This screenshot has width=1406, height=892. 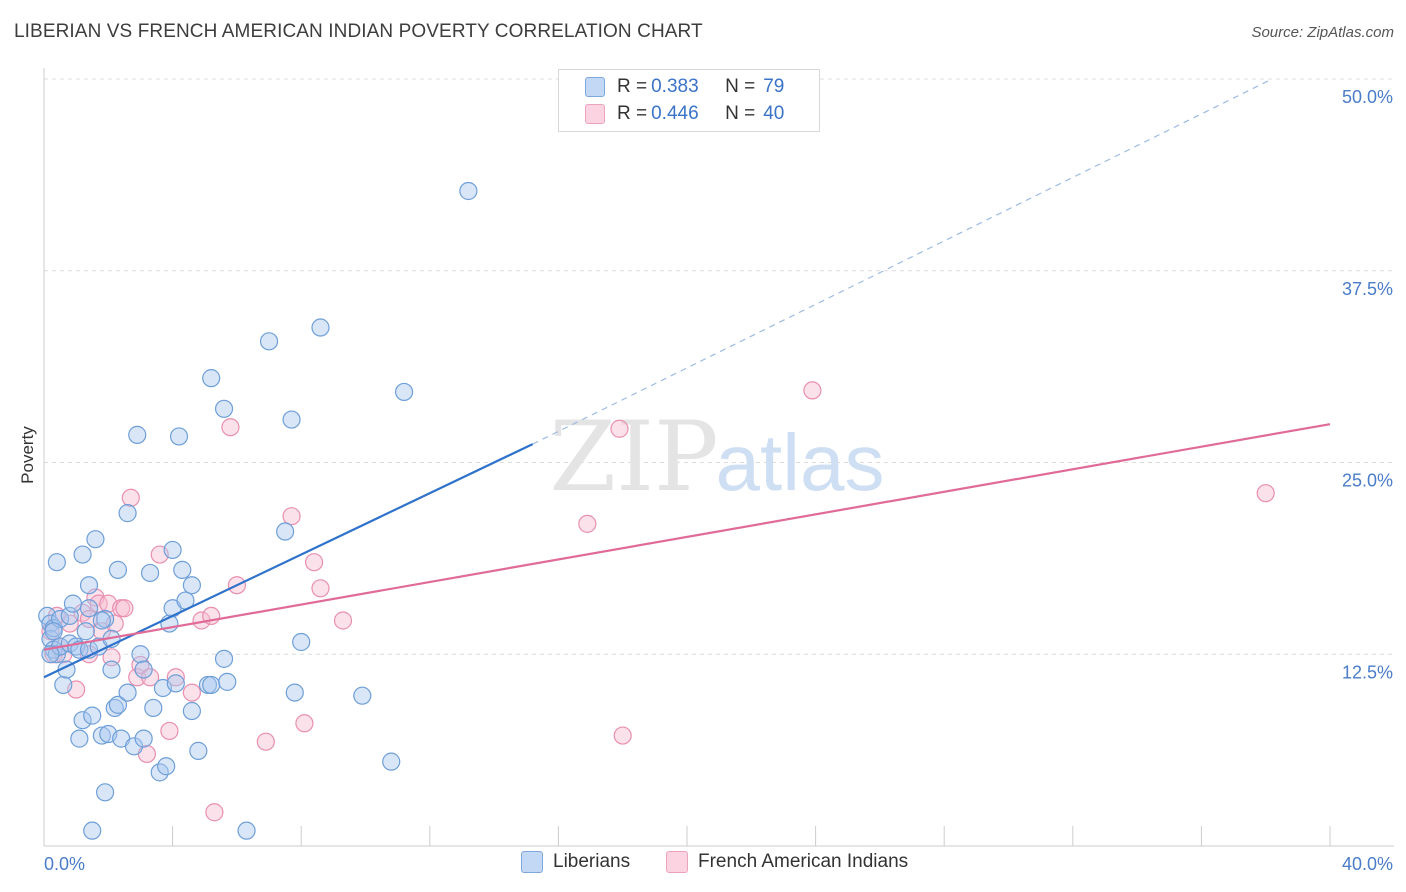 I want to click on legend-label-french-american-indians: French American Indians, so click(x=803, y=861).